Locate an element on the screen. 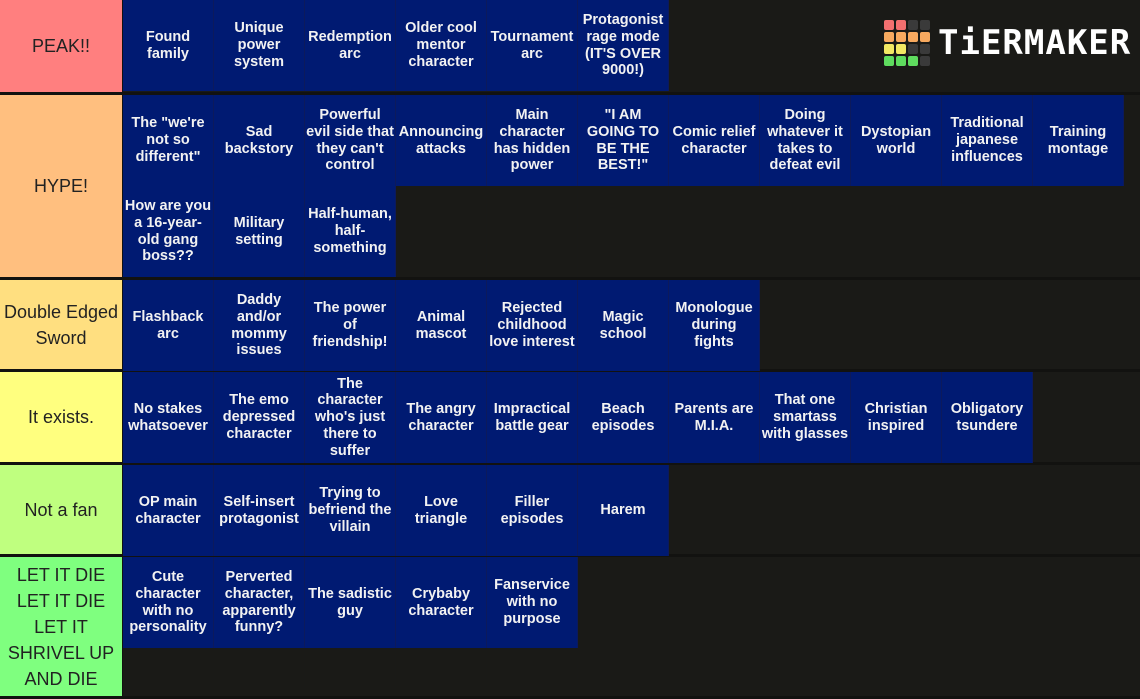 This screenshot has height=699, width=1140. tier-item-card: Main character has hidden power is located at coordinates (532, 140).